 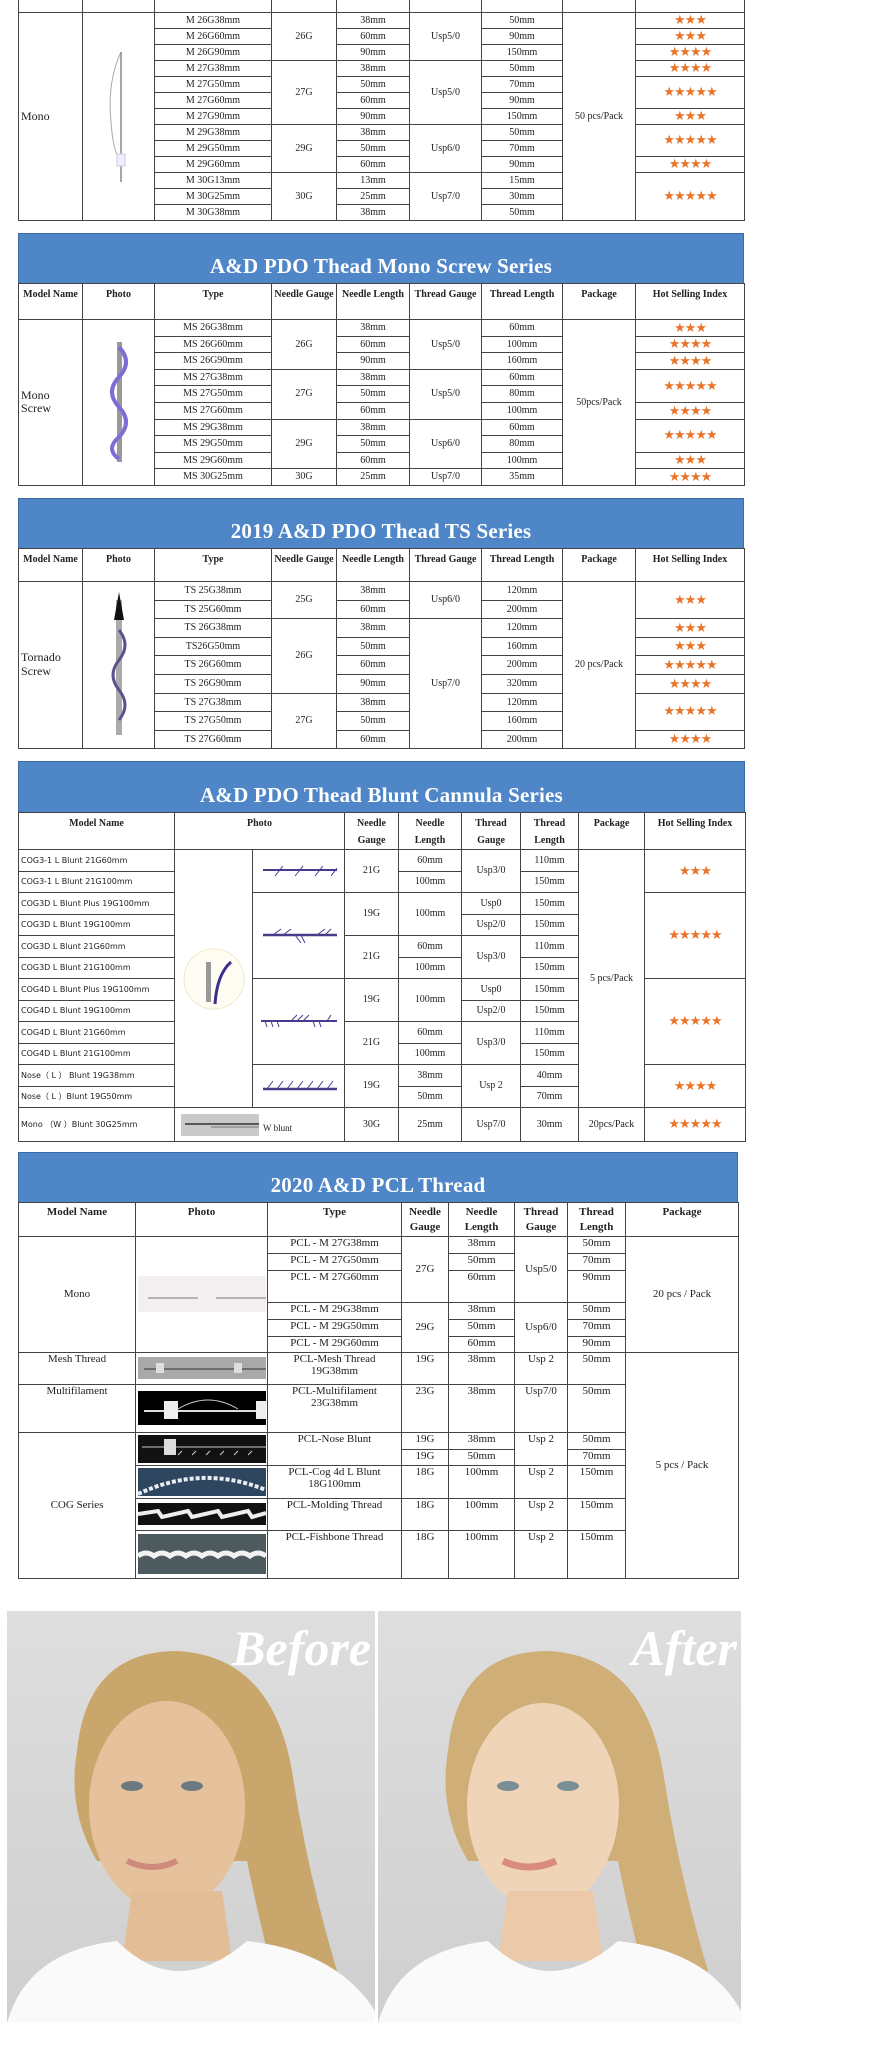 What do you see at coordinates (334, 1310) in the screenshot?
I see `table-cell: PCL - M 29G38mm` at bounding box center [334, 1310].